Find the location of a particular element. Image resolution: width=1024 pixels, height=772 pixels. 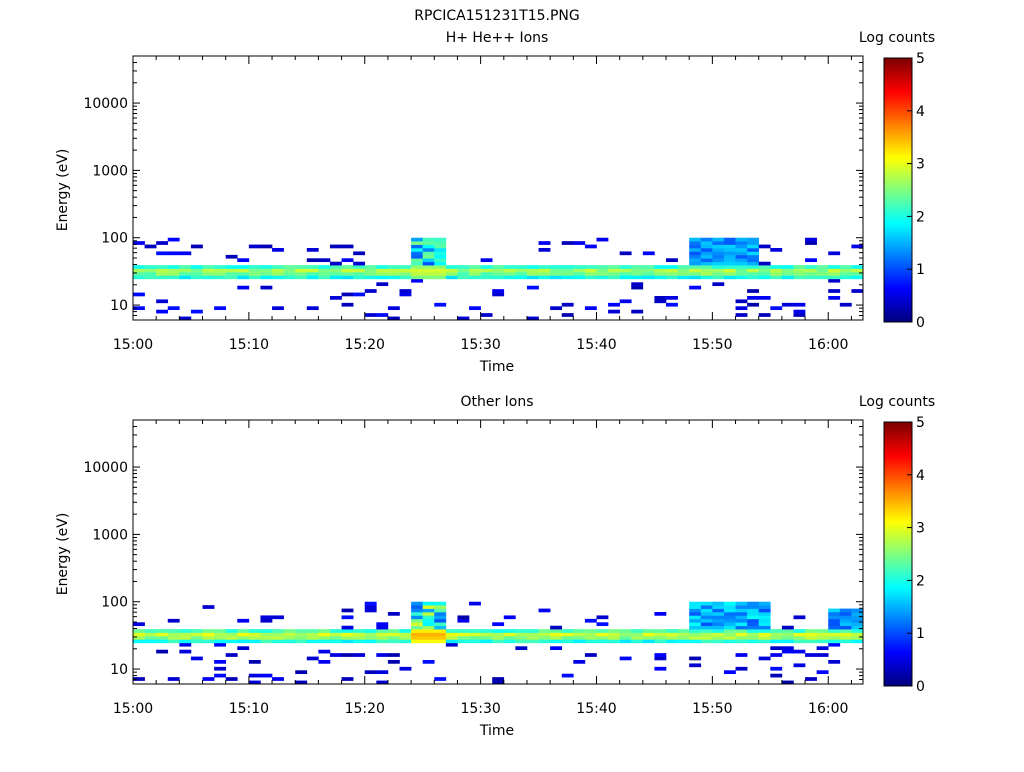

x-tick-label: 15:00 is located at coordinates (133, 345).